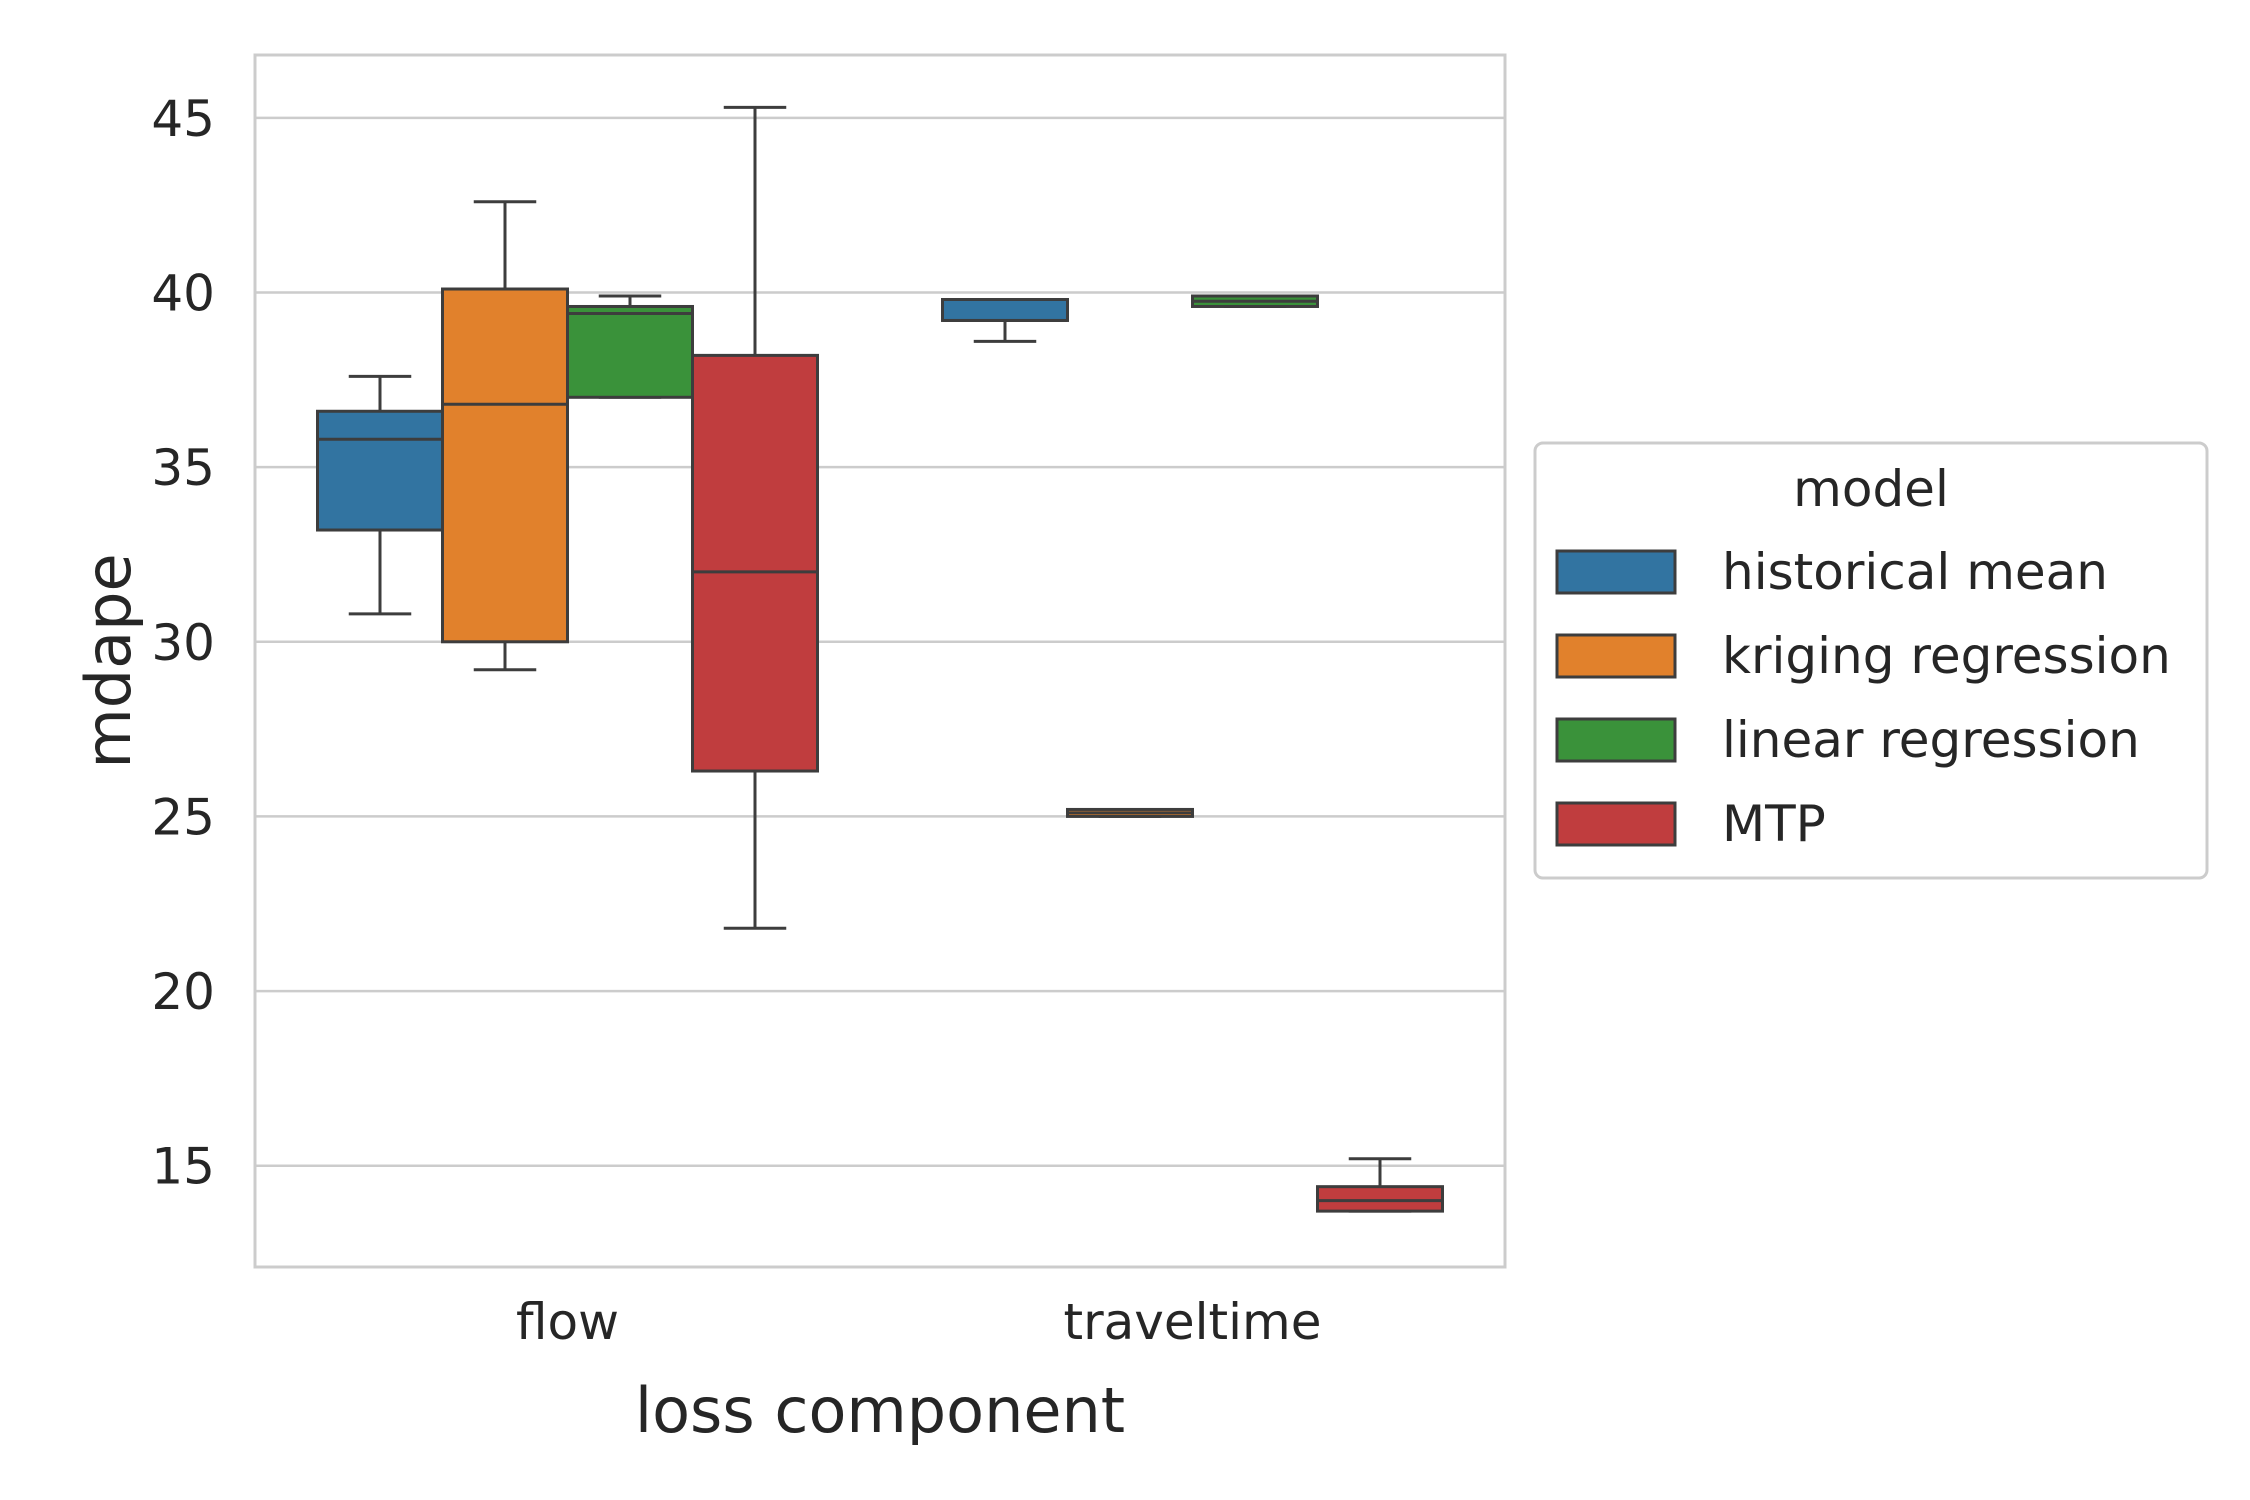 The image size is (2250, 1500). I want to click on y-tick-label: 35, so click(183, 468).